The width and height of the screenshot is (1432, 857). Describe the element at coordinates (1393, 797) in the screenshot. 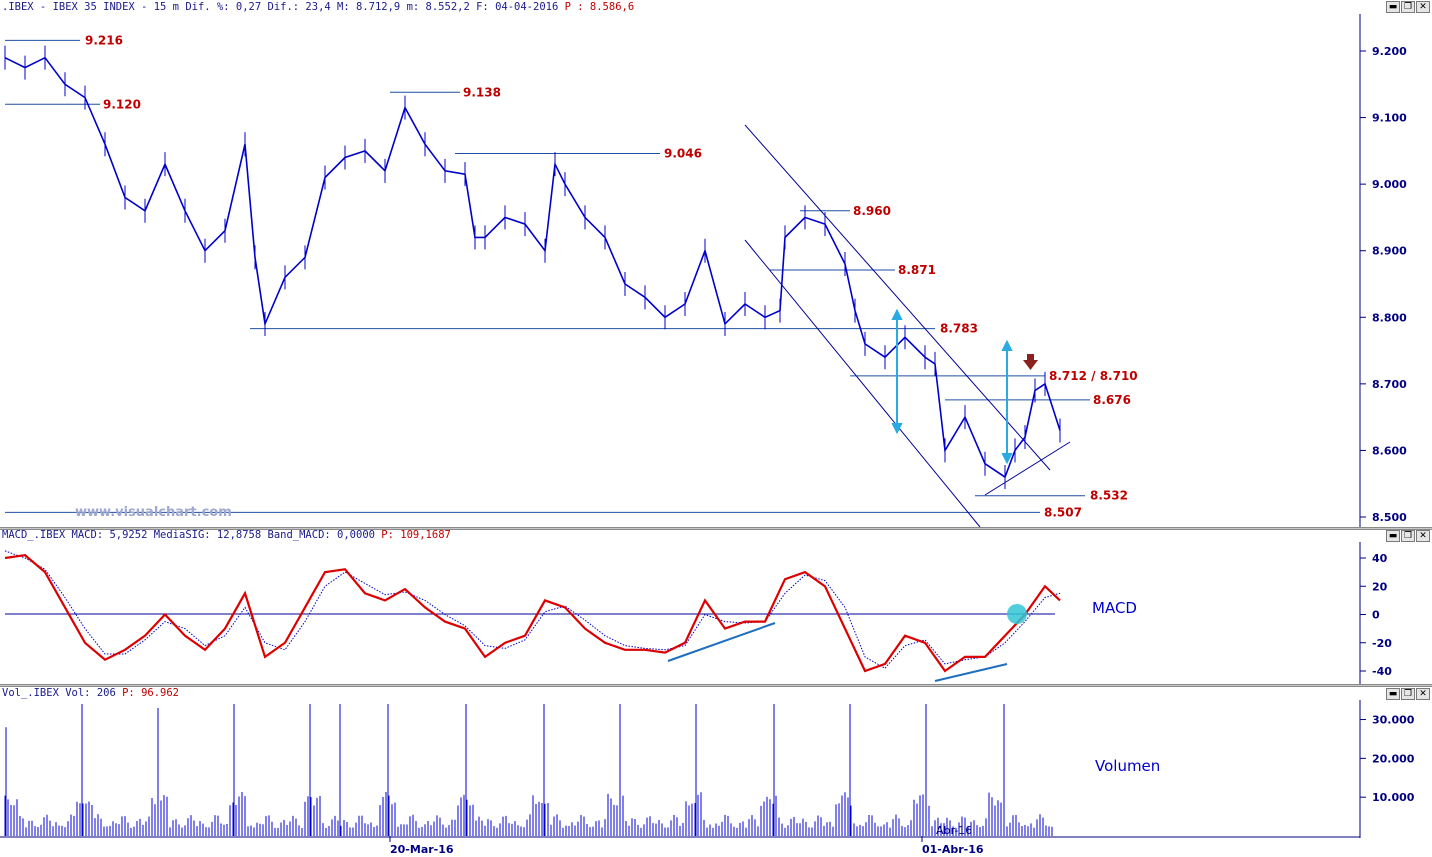

I see `volume-axis-tick-label: 10.000` at that location.